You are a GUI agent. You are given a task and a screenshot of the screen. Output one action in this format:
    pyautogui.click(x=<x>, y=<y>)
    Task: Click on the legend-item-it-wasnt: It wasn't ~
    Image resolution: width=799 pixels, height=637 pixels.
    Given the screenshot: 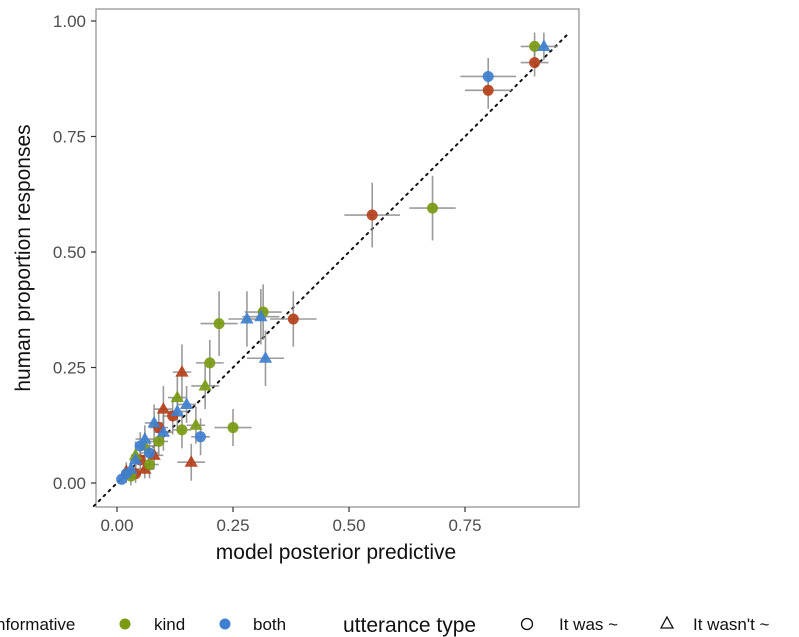 What is the action you would take?
    pyautogui.click(x=714, y=624)
    